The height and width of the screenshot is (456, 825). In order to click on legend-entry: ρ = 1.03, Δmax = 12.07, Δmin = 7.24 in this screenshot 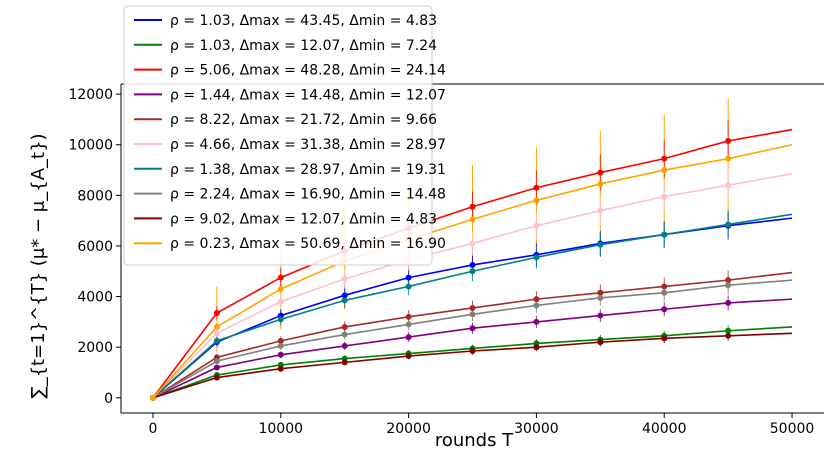, I will do `click(303, 46)`.